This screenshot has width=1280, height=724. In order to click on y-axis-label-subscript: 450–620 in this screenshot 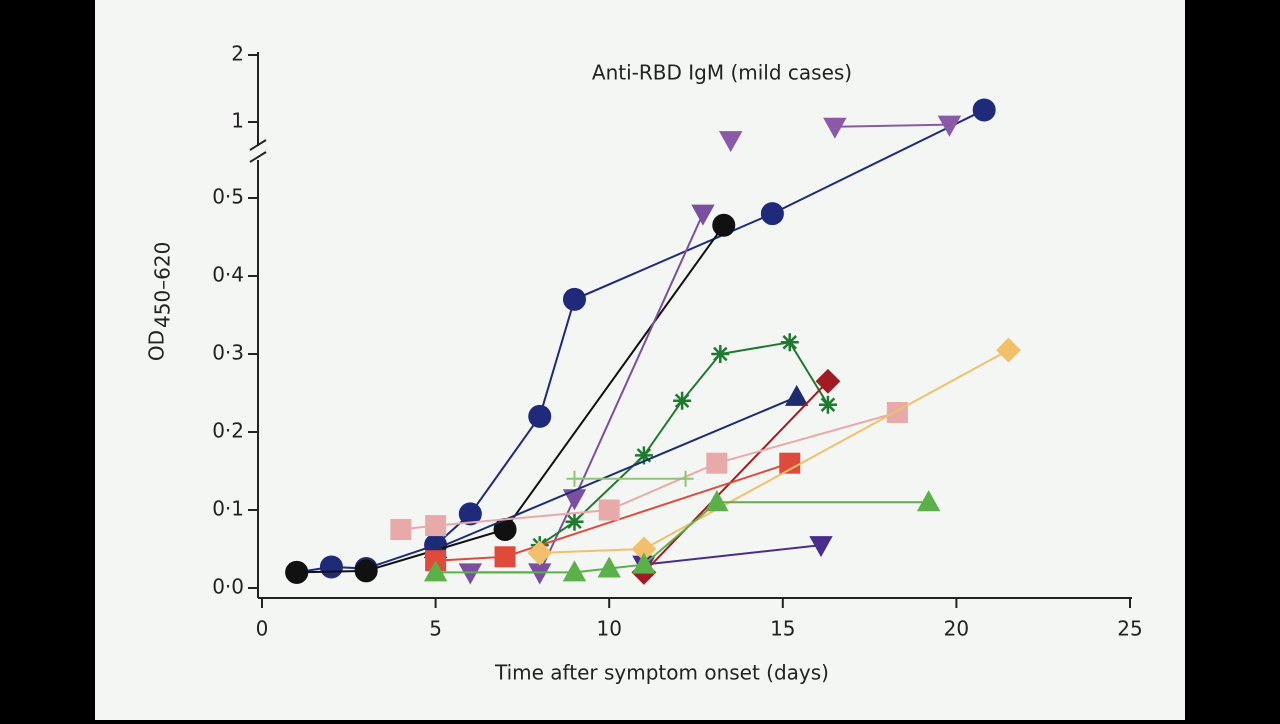, I will do `click(163, 285)`.